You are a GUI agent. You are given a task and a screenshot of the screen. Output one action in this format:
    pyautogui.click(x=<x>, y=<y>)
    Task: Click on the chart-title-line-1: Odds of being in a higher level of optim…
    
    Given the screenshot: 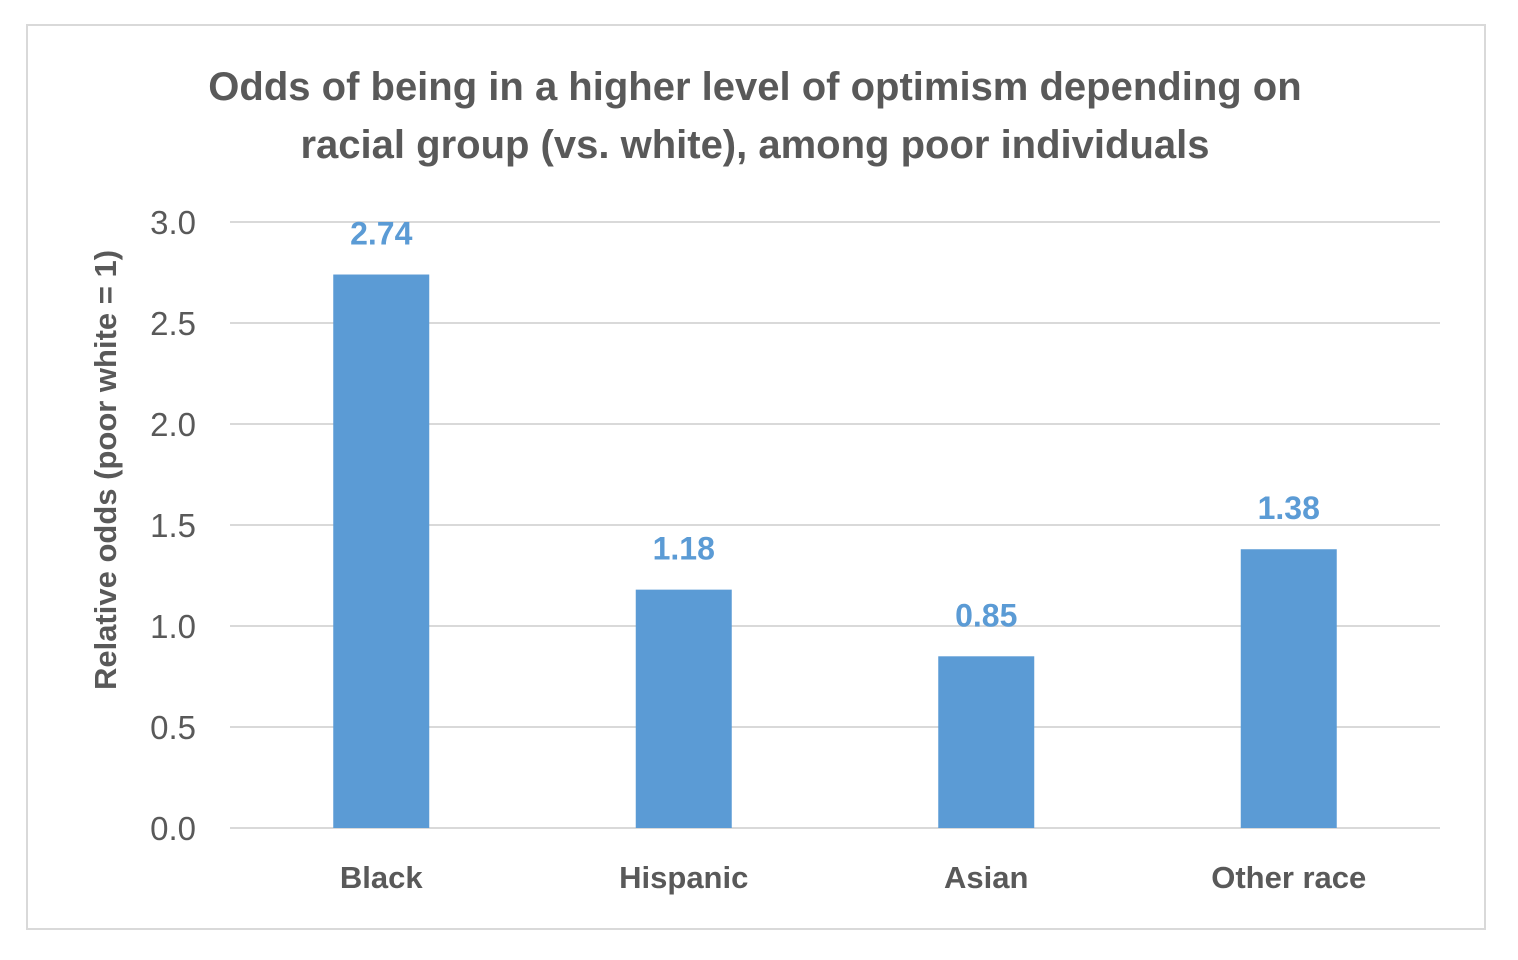 What is the action you would take?
    pyautogui.click(x=754, y=87)
    